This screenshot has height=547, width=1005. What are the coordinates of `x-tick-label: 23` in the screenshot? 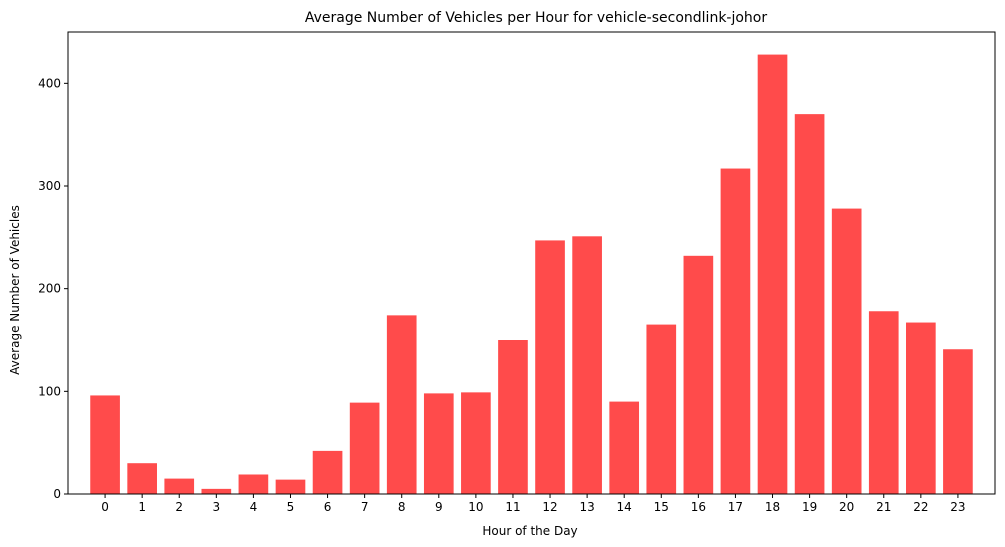 It's located at (957, 507).